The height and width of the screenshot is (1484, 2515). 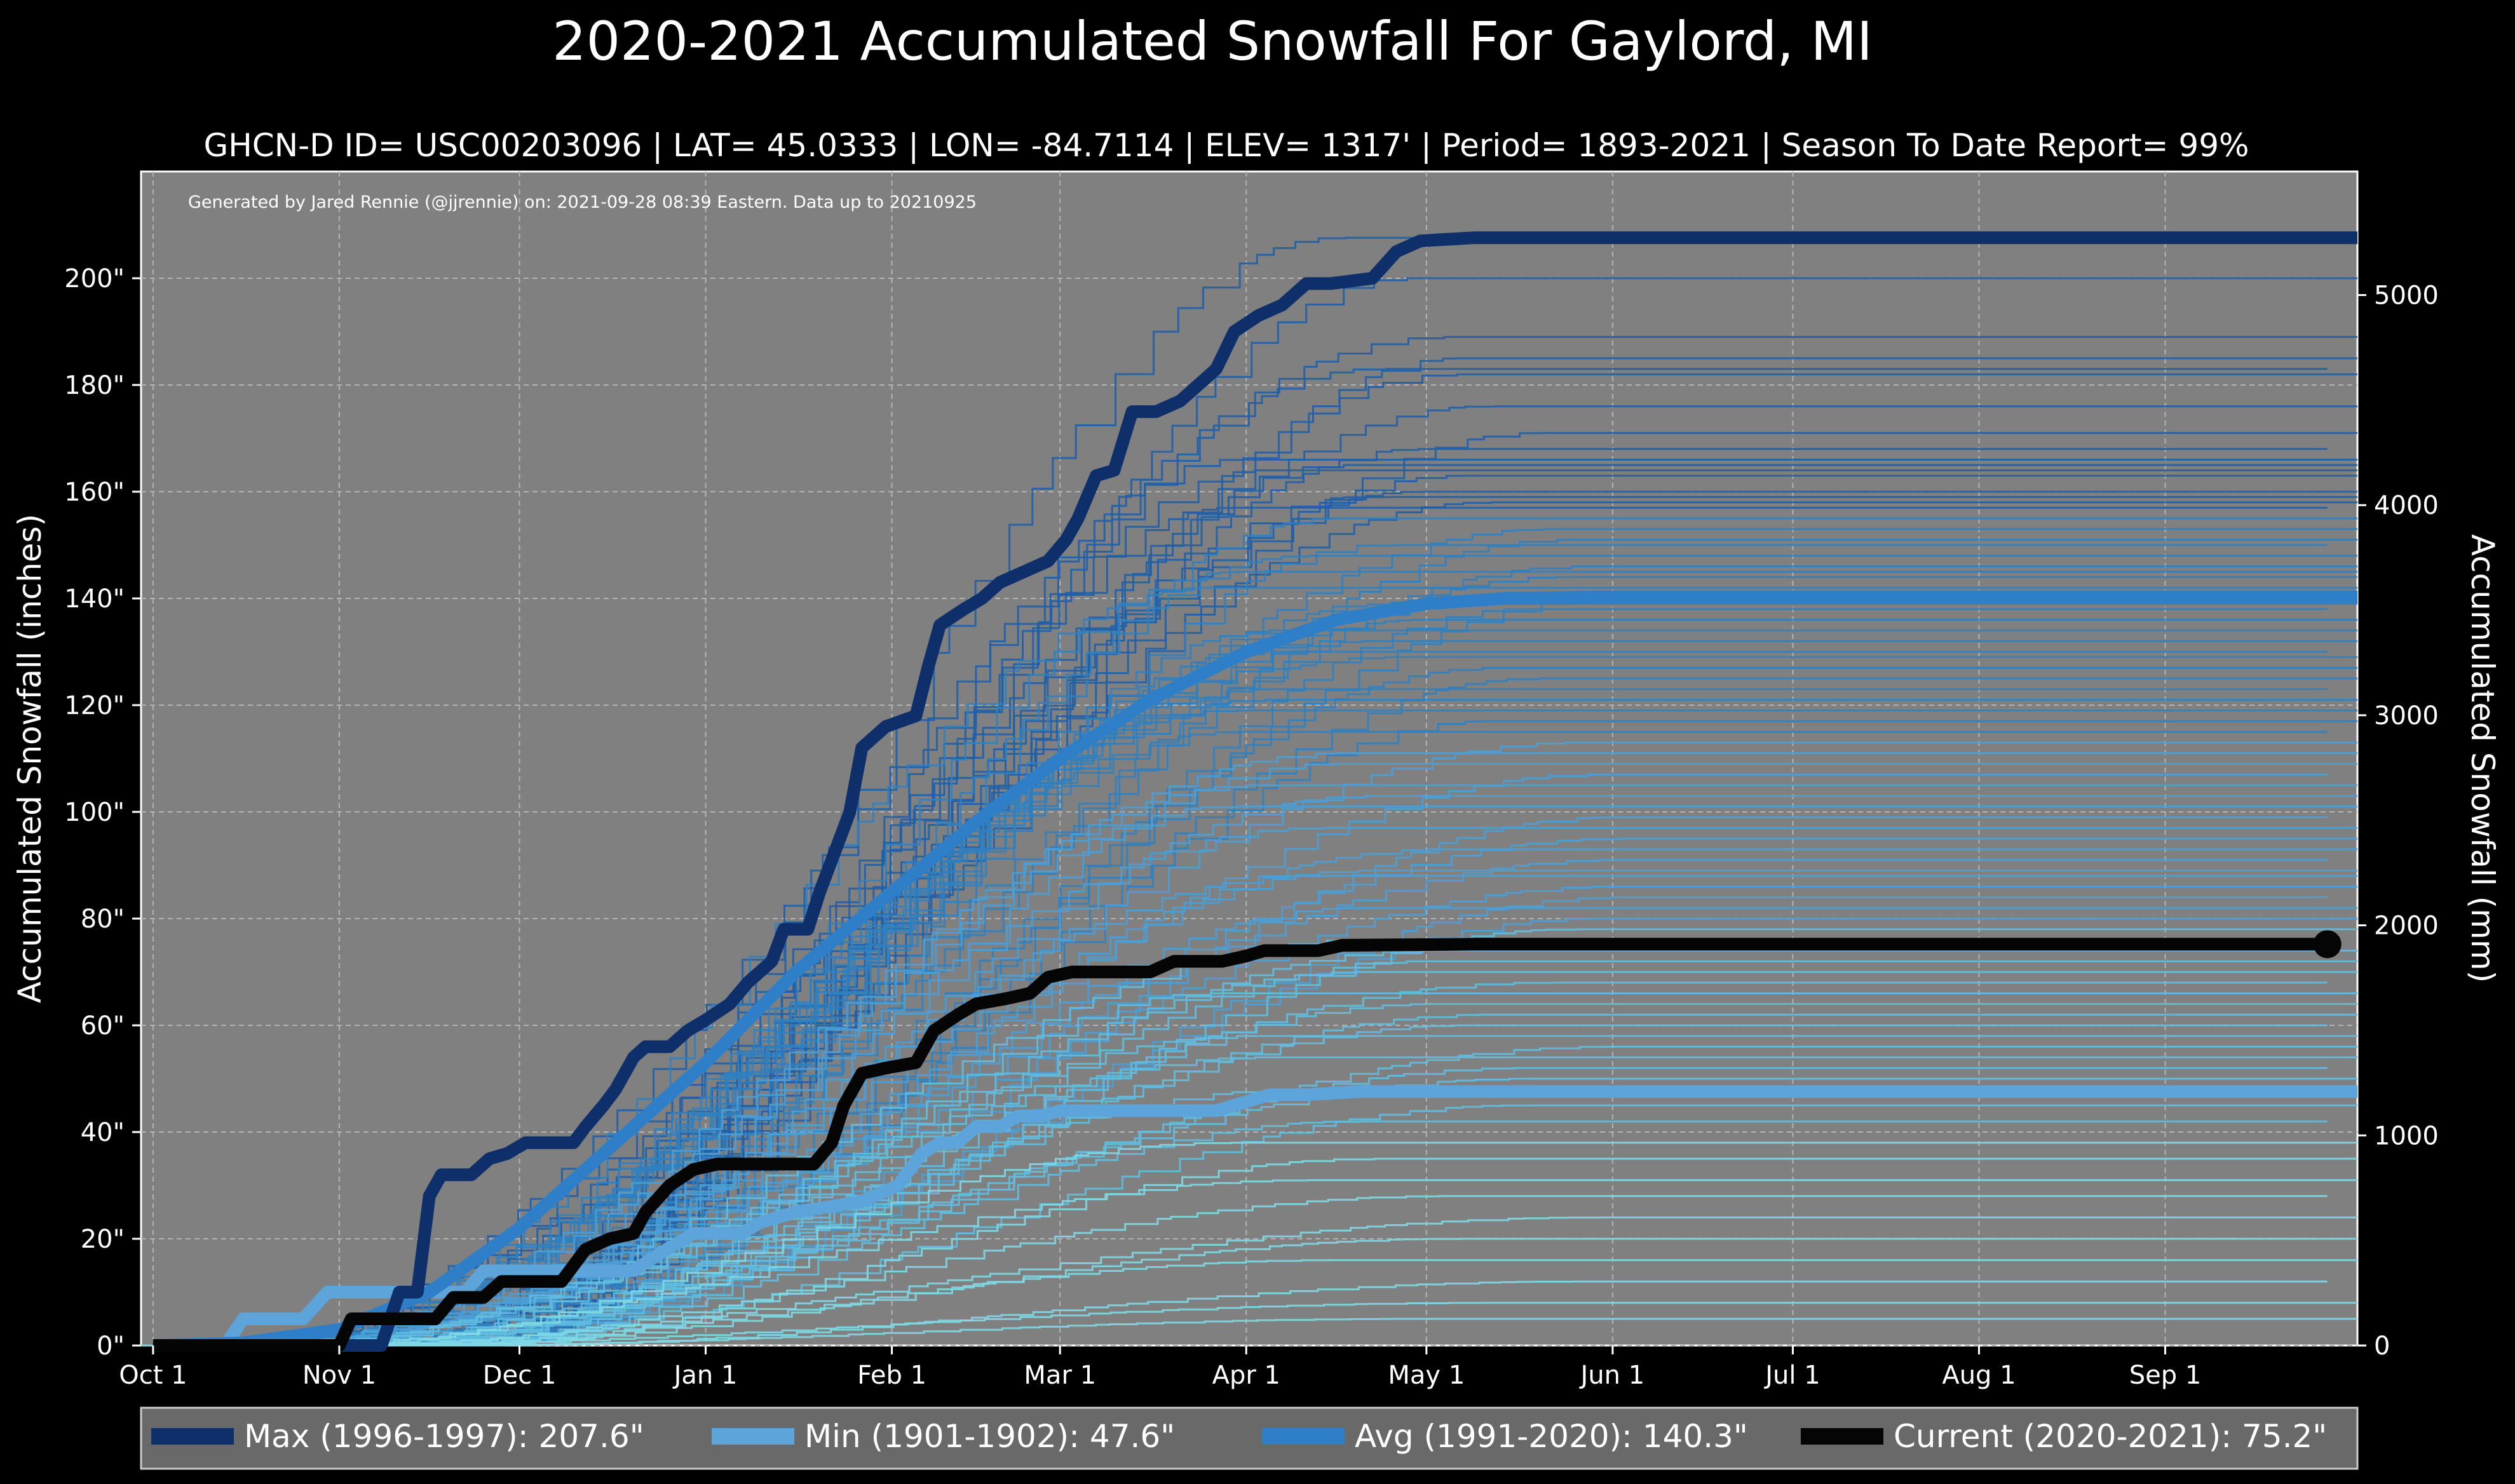 What do you see at coordinates (103, 1026) in the screenshot?
I see `y-tick-label: 60"` at bounding box center [103, 1026].